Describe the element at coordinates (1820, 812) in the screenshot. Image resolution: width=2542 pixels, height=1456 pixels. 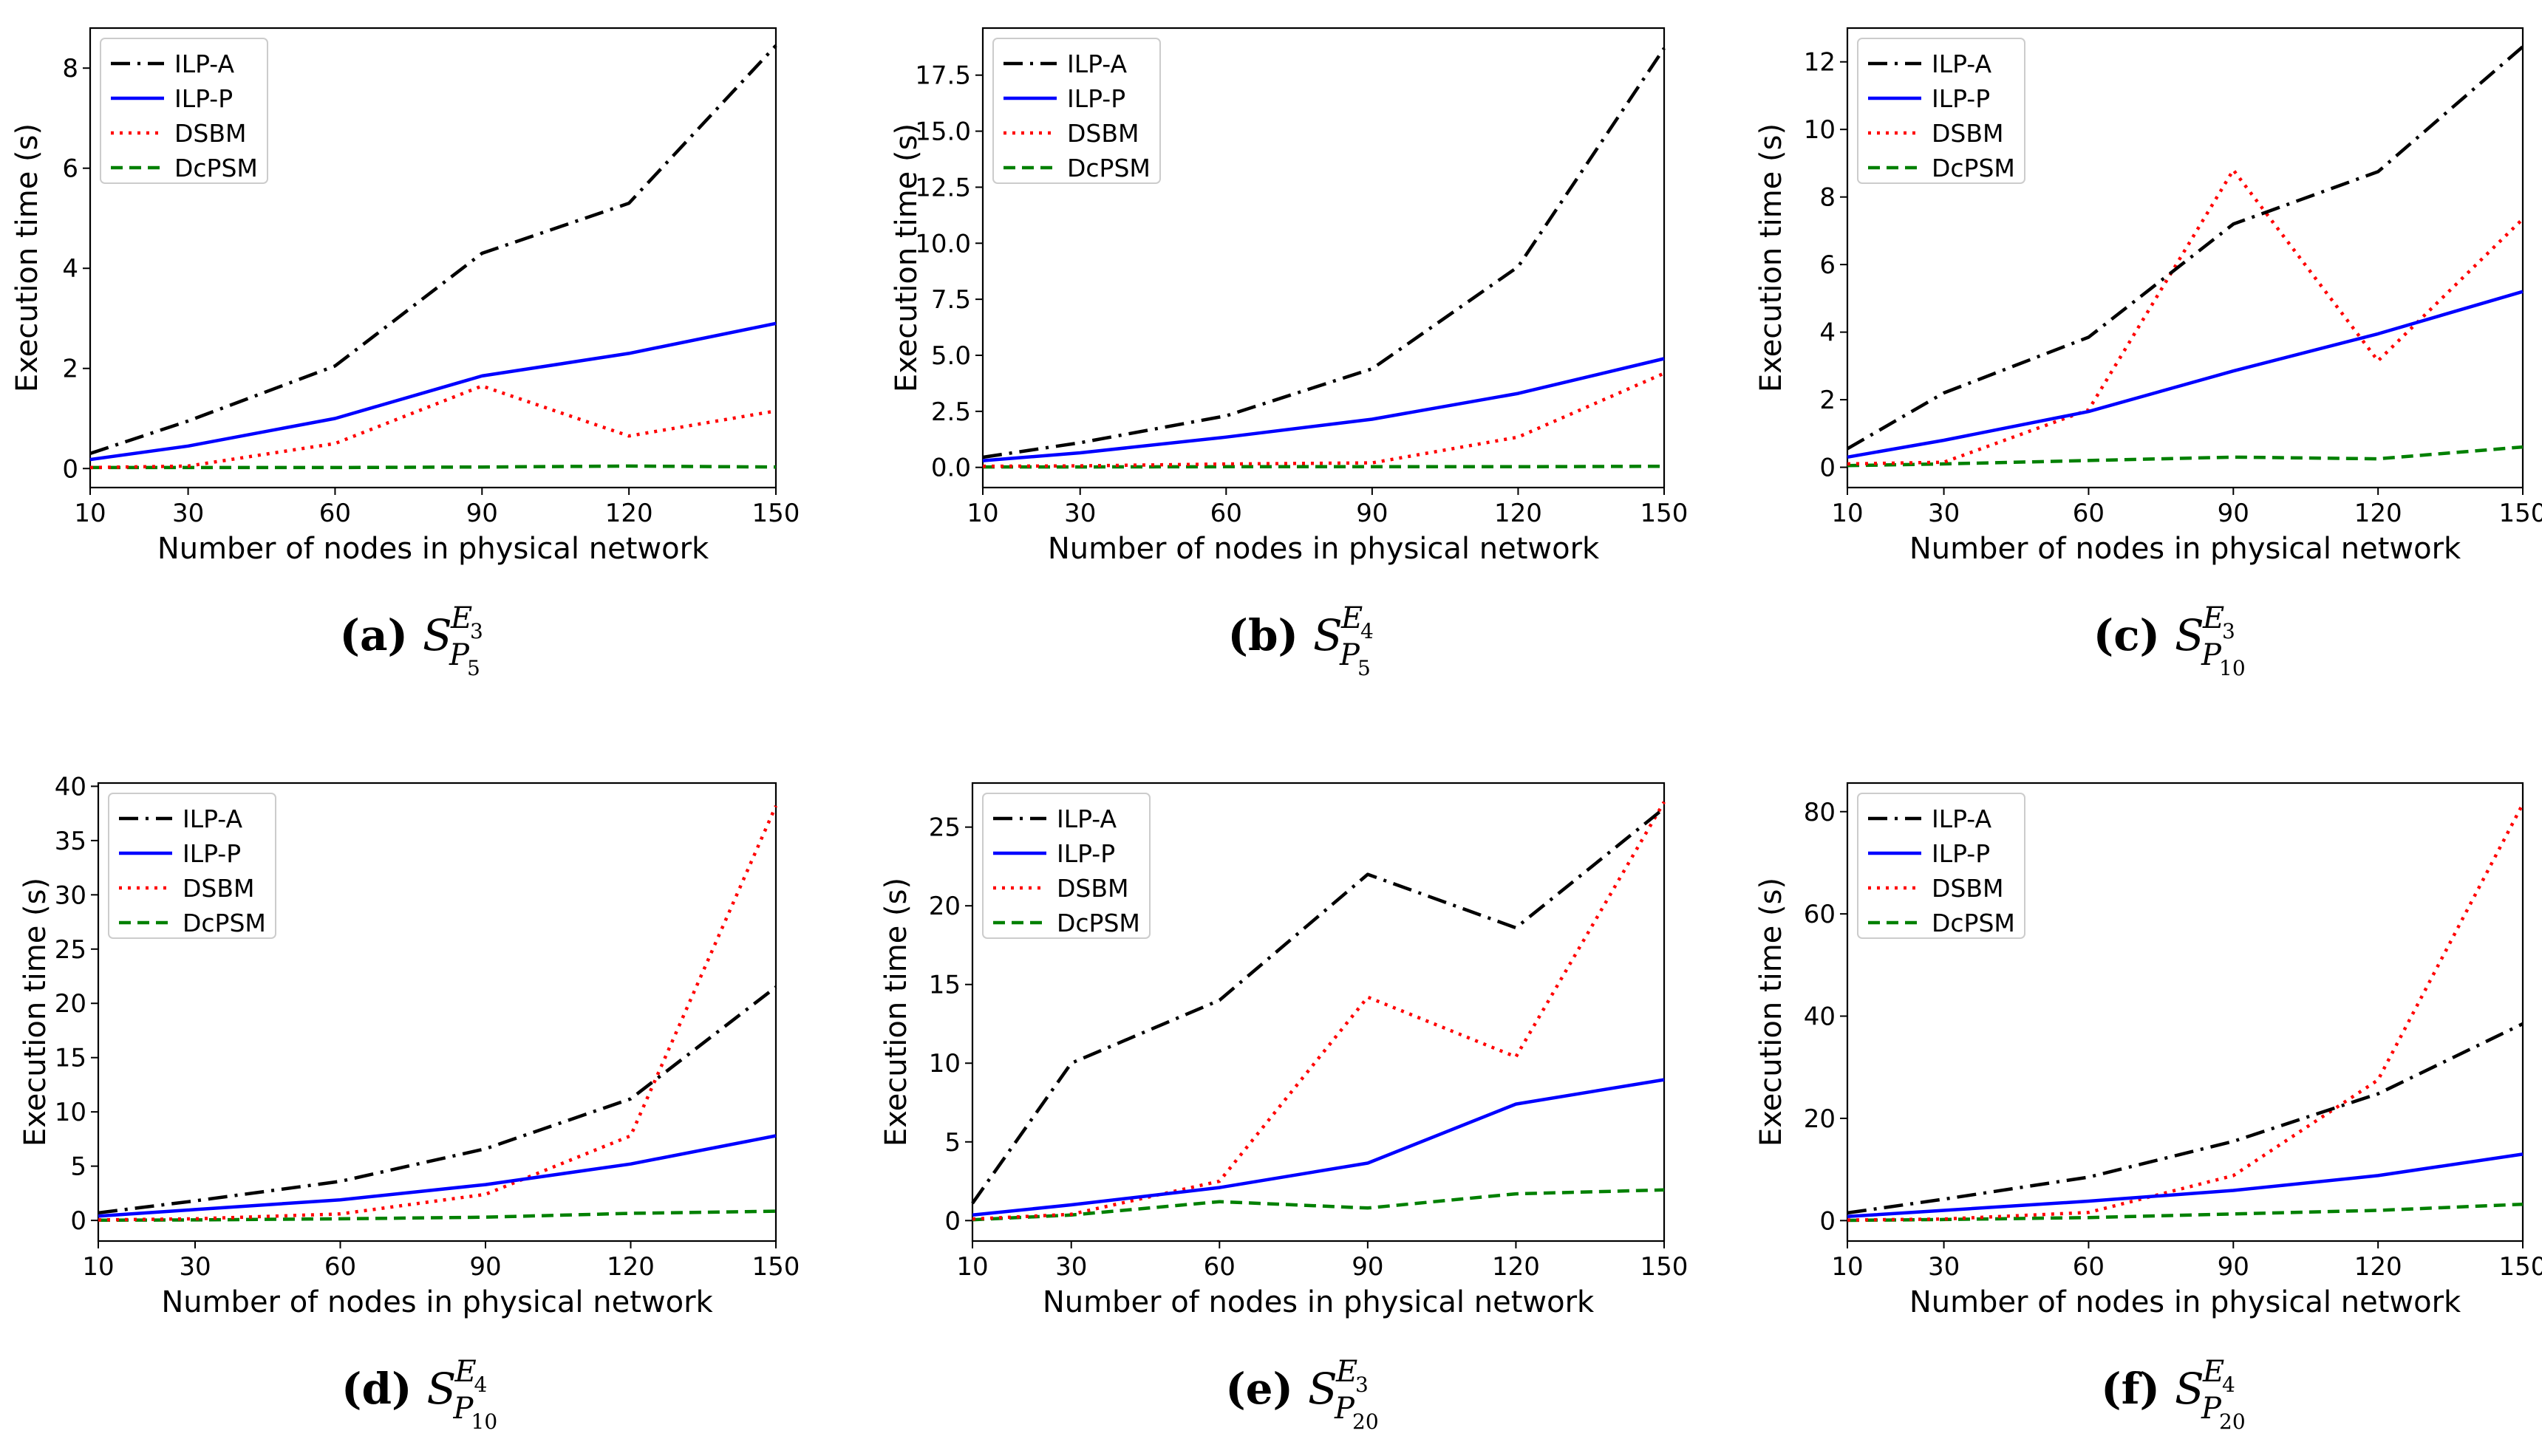
I see `y-tick-label: 80` at that location.